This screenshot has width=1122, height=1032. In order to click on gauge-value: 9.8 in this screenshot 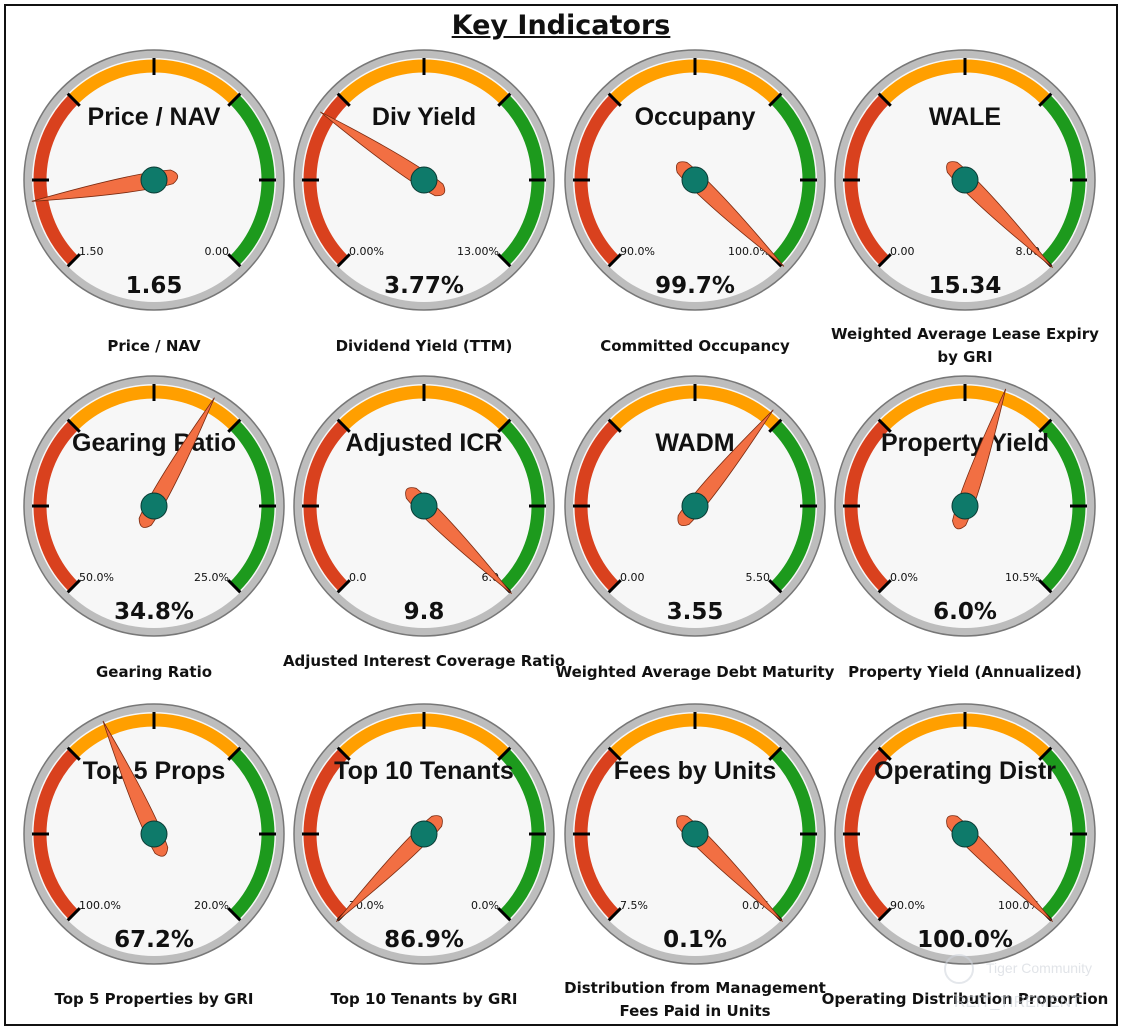, I will do `click(424, 612)`.